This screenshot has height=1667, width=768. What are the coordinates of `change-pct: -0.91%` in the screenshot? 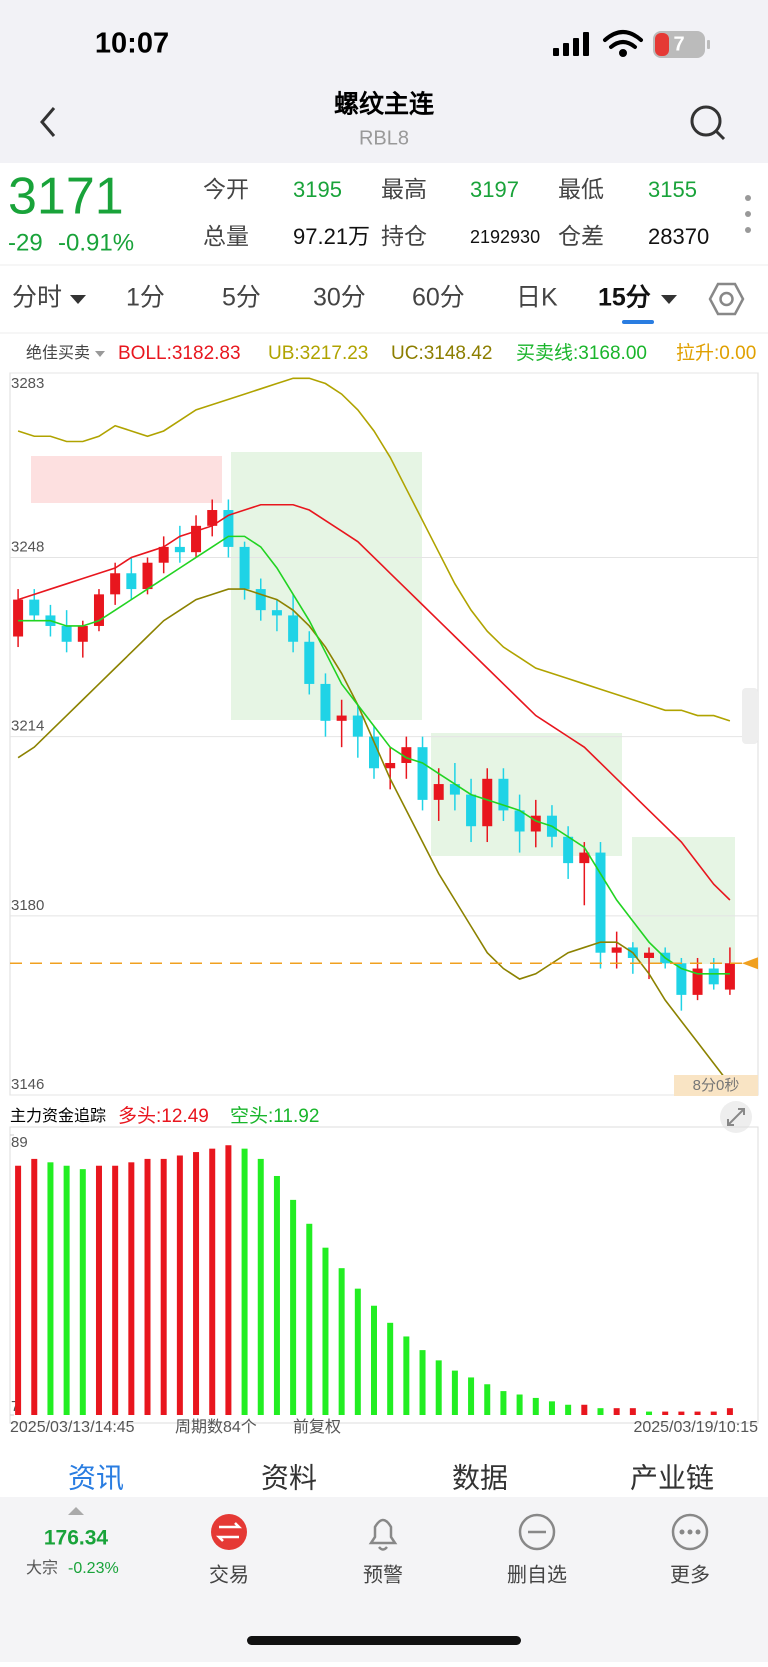 It's located at (96, 242).